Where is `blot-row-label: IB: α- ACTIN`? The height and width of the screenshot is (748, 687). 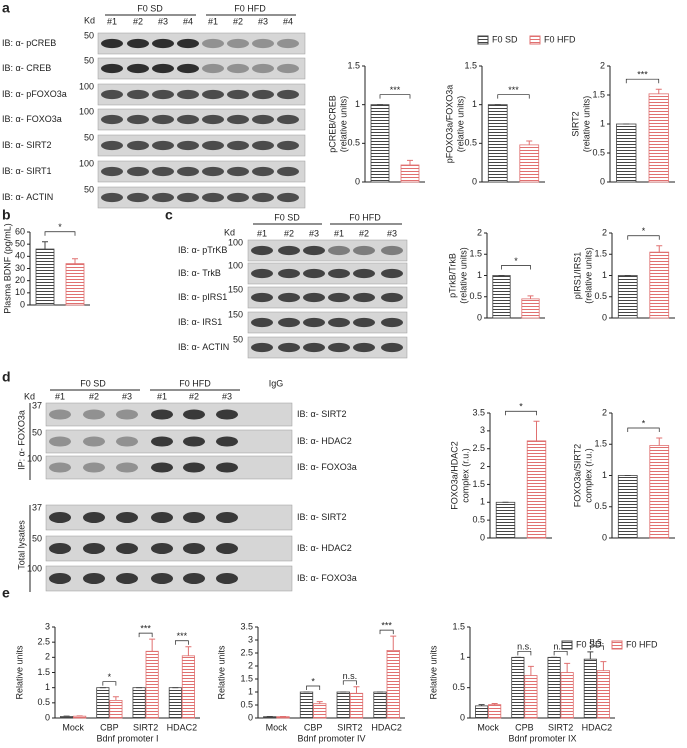
blot-row-label: IB: α- ACTIN is located at coordinates (203, 347).